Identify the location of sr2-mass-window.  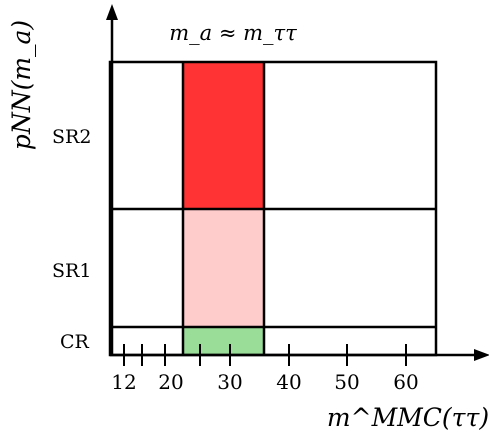
(223, 135).